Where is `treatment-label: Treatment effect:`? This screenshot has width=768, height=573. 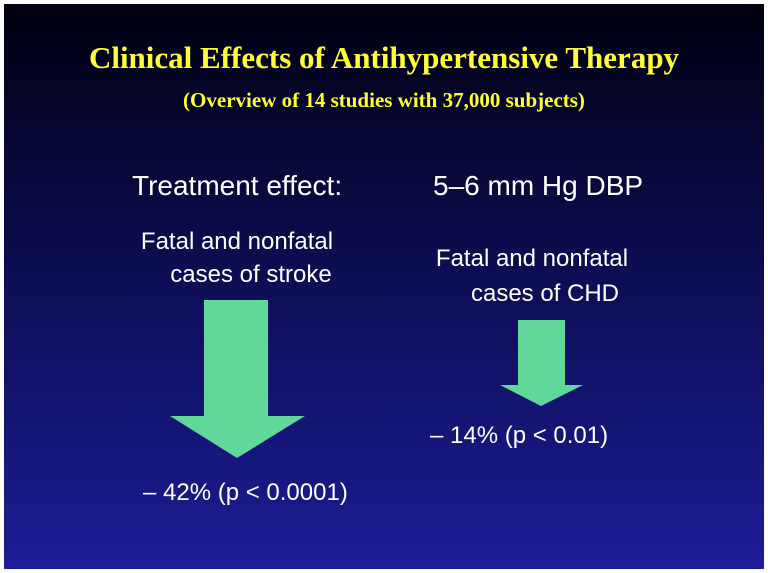 treatment-label: Treatment effect: is located at coordinates (237, 185).